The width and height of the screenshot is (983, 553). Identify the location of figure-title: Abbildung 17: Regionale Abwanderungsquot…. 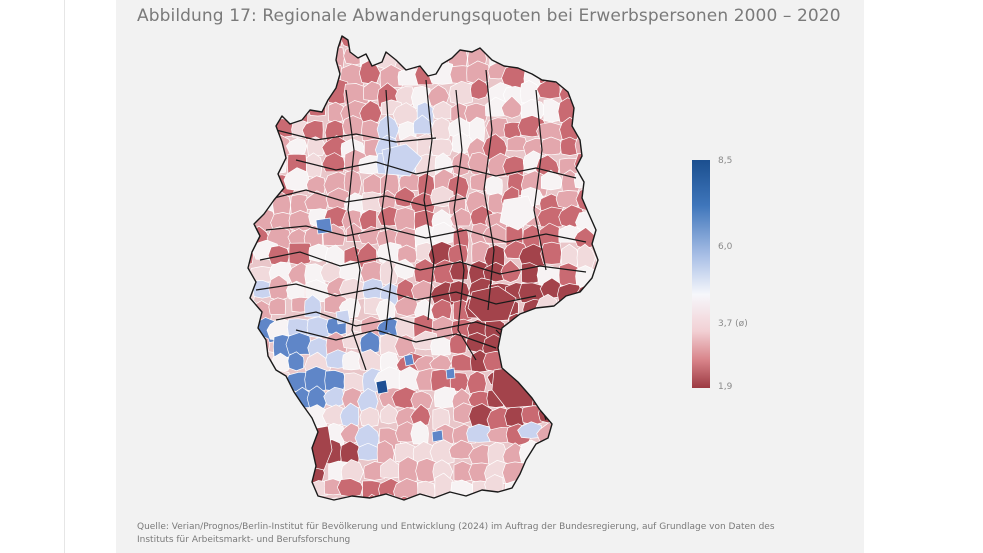
(489, 16).